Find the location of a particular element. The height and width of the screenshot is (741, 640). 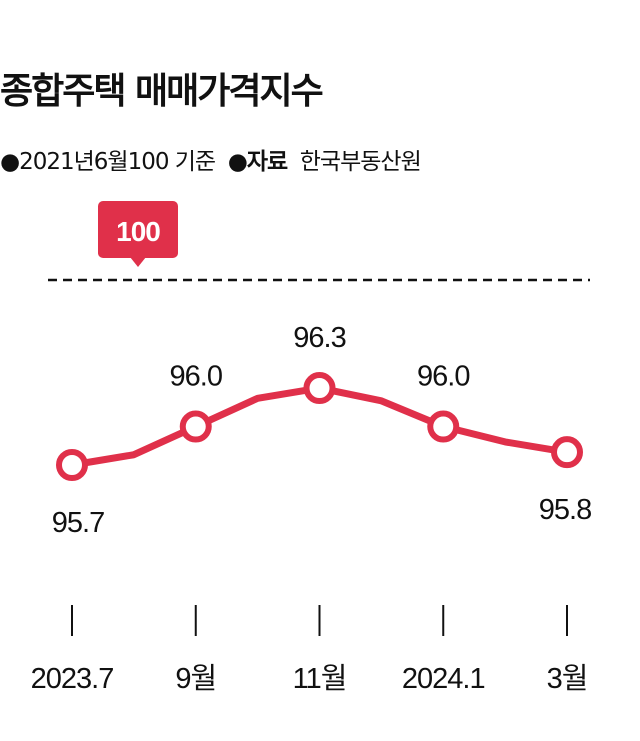

data-label: 95.7 is located at coordinates (78, 523).